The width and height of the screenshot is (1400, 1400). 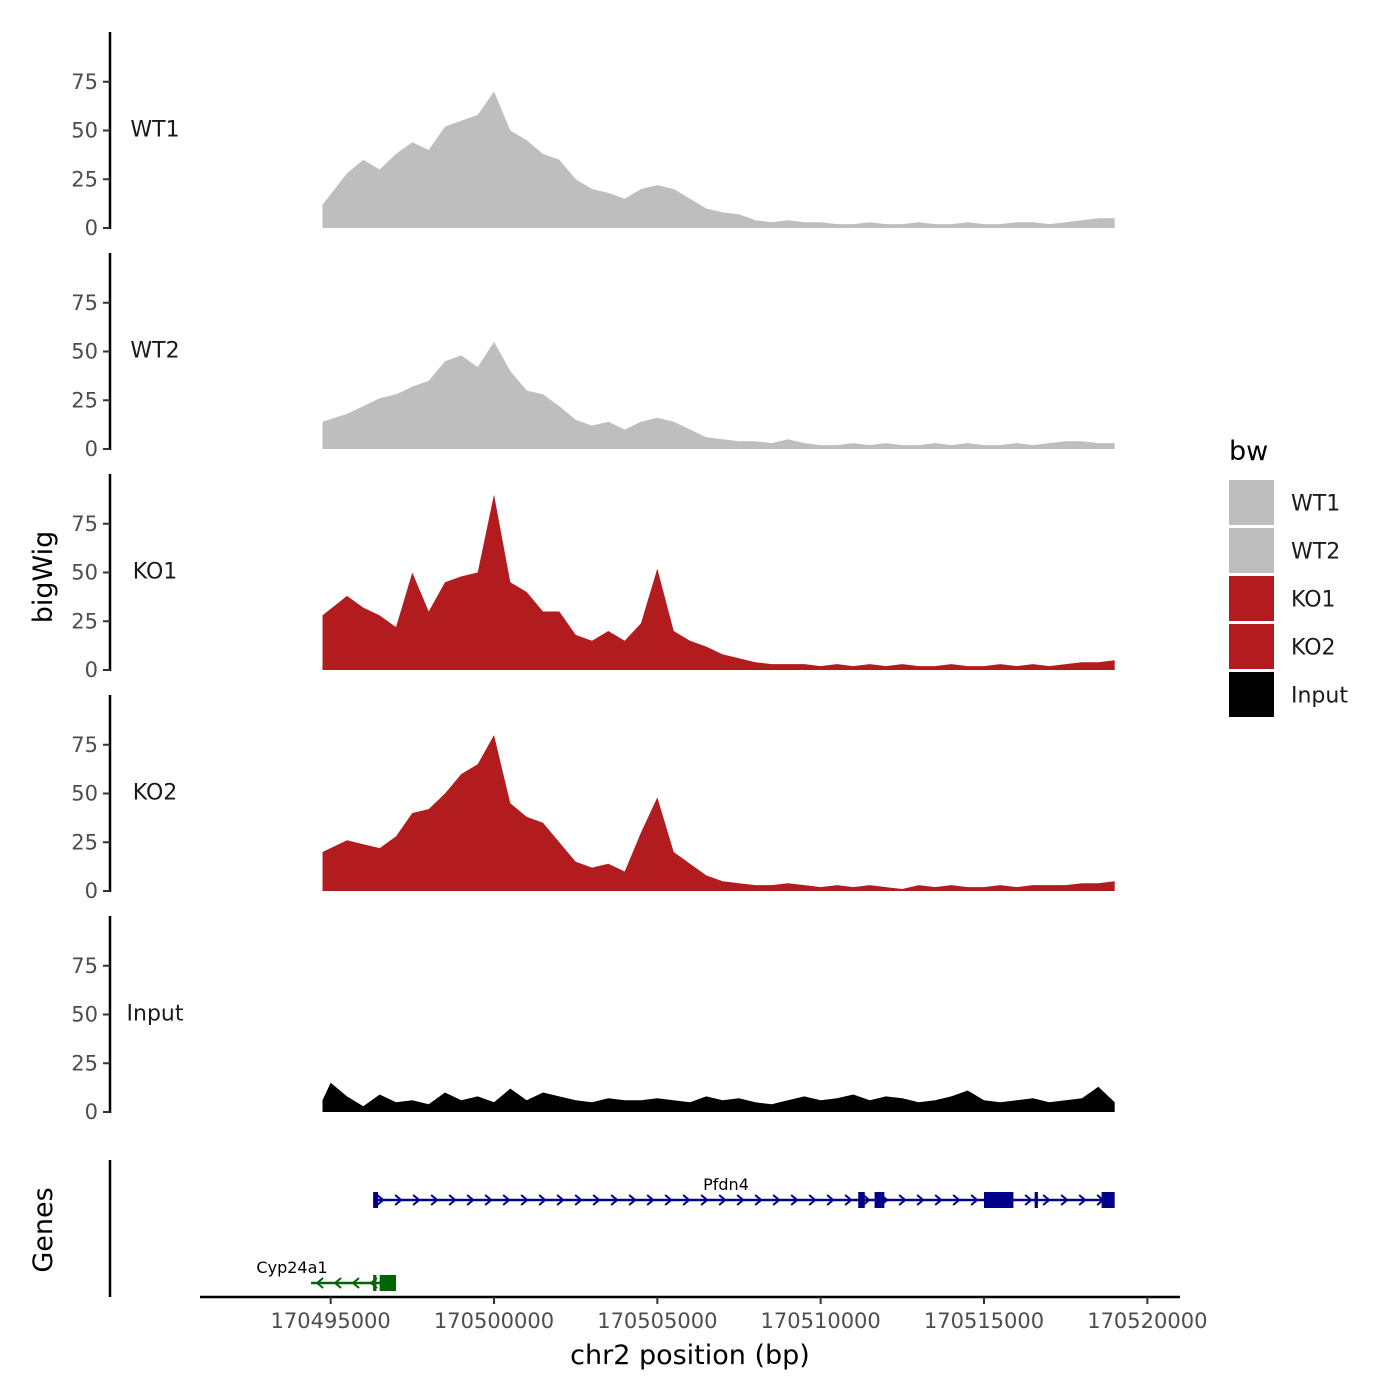 What do you see at coordinates (718, 1097) in the screenshot?
I see `area-input` at bounding box center [718, 1097].